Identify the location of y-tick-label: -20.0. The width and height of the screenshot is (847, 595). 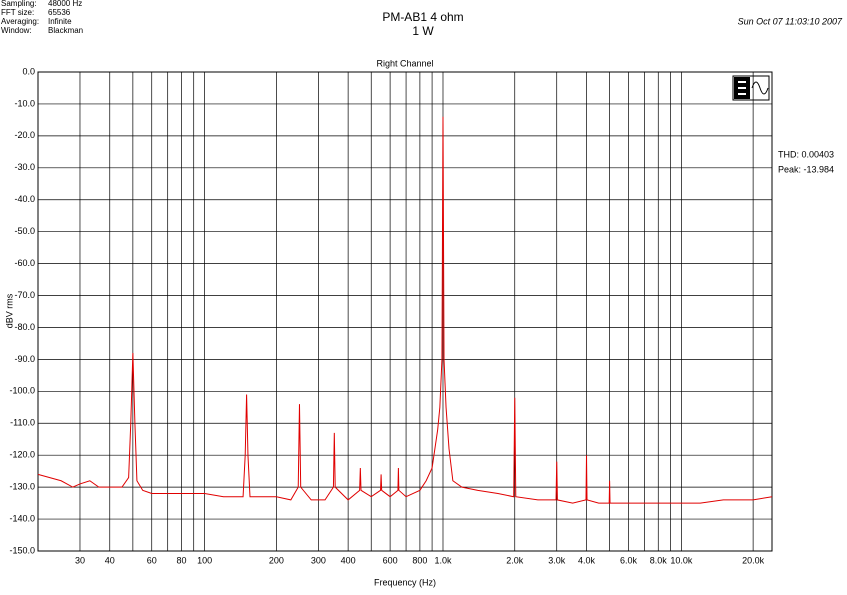
(24, 135).